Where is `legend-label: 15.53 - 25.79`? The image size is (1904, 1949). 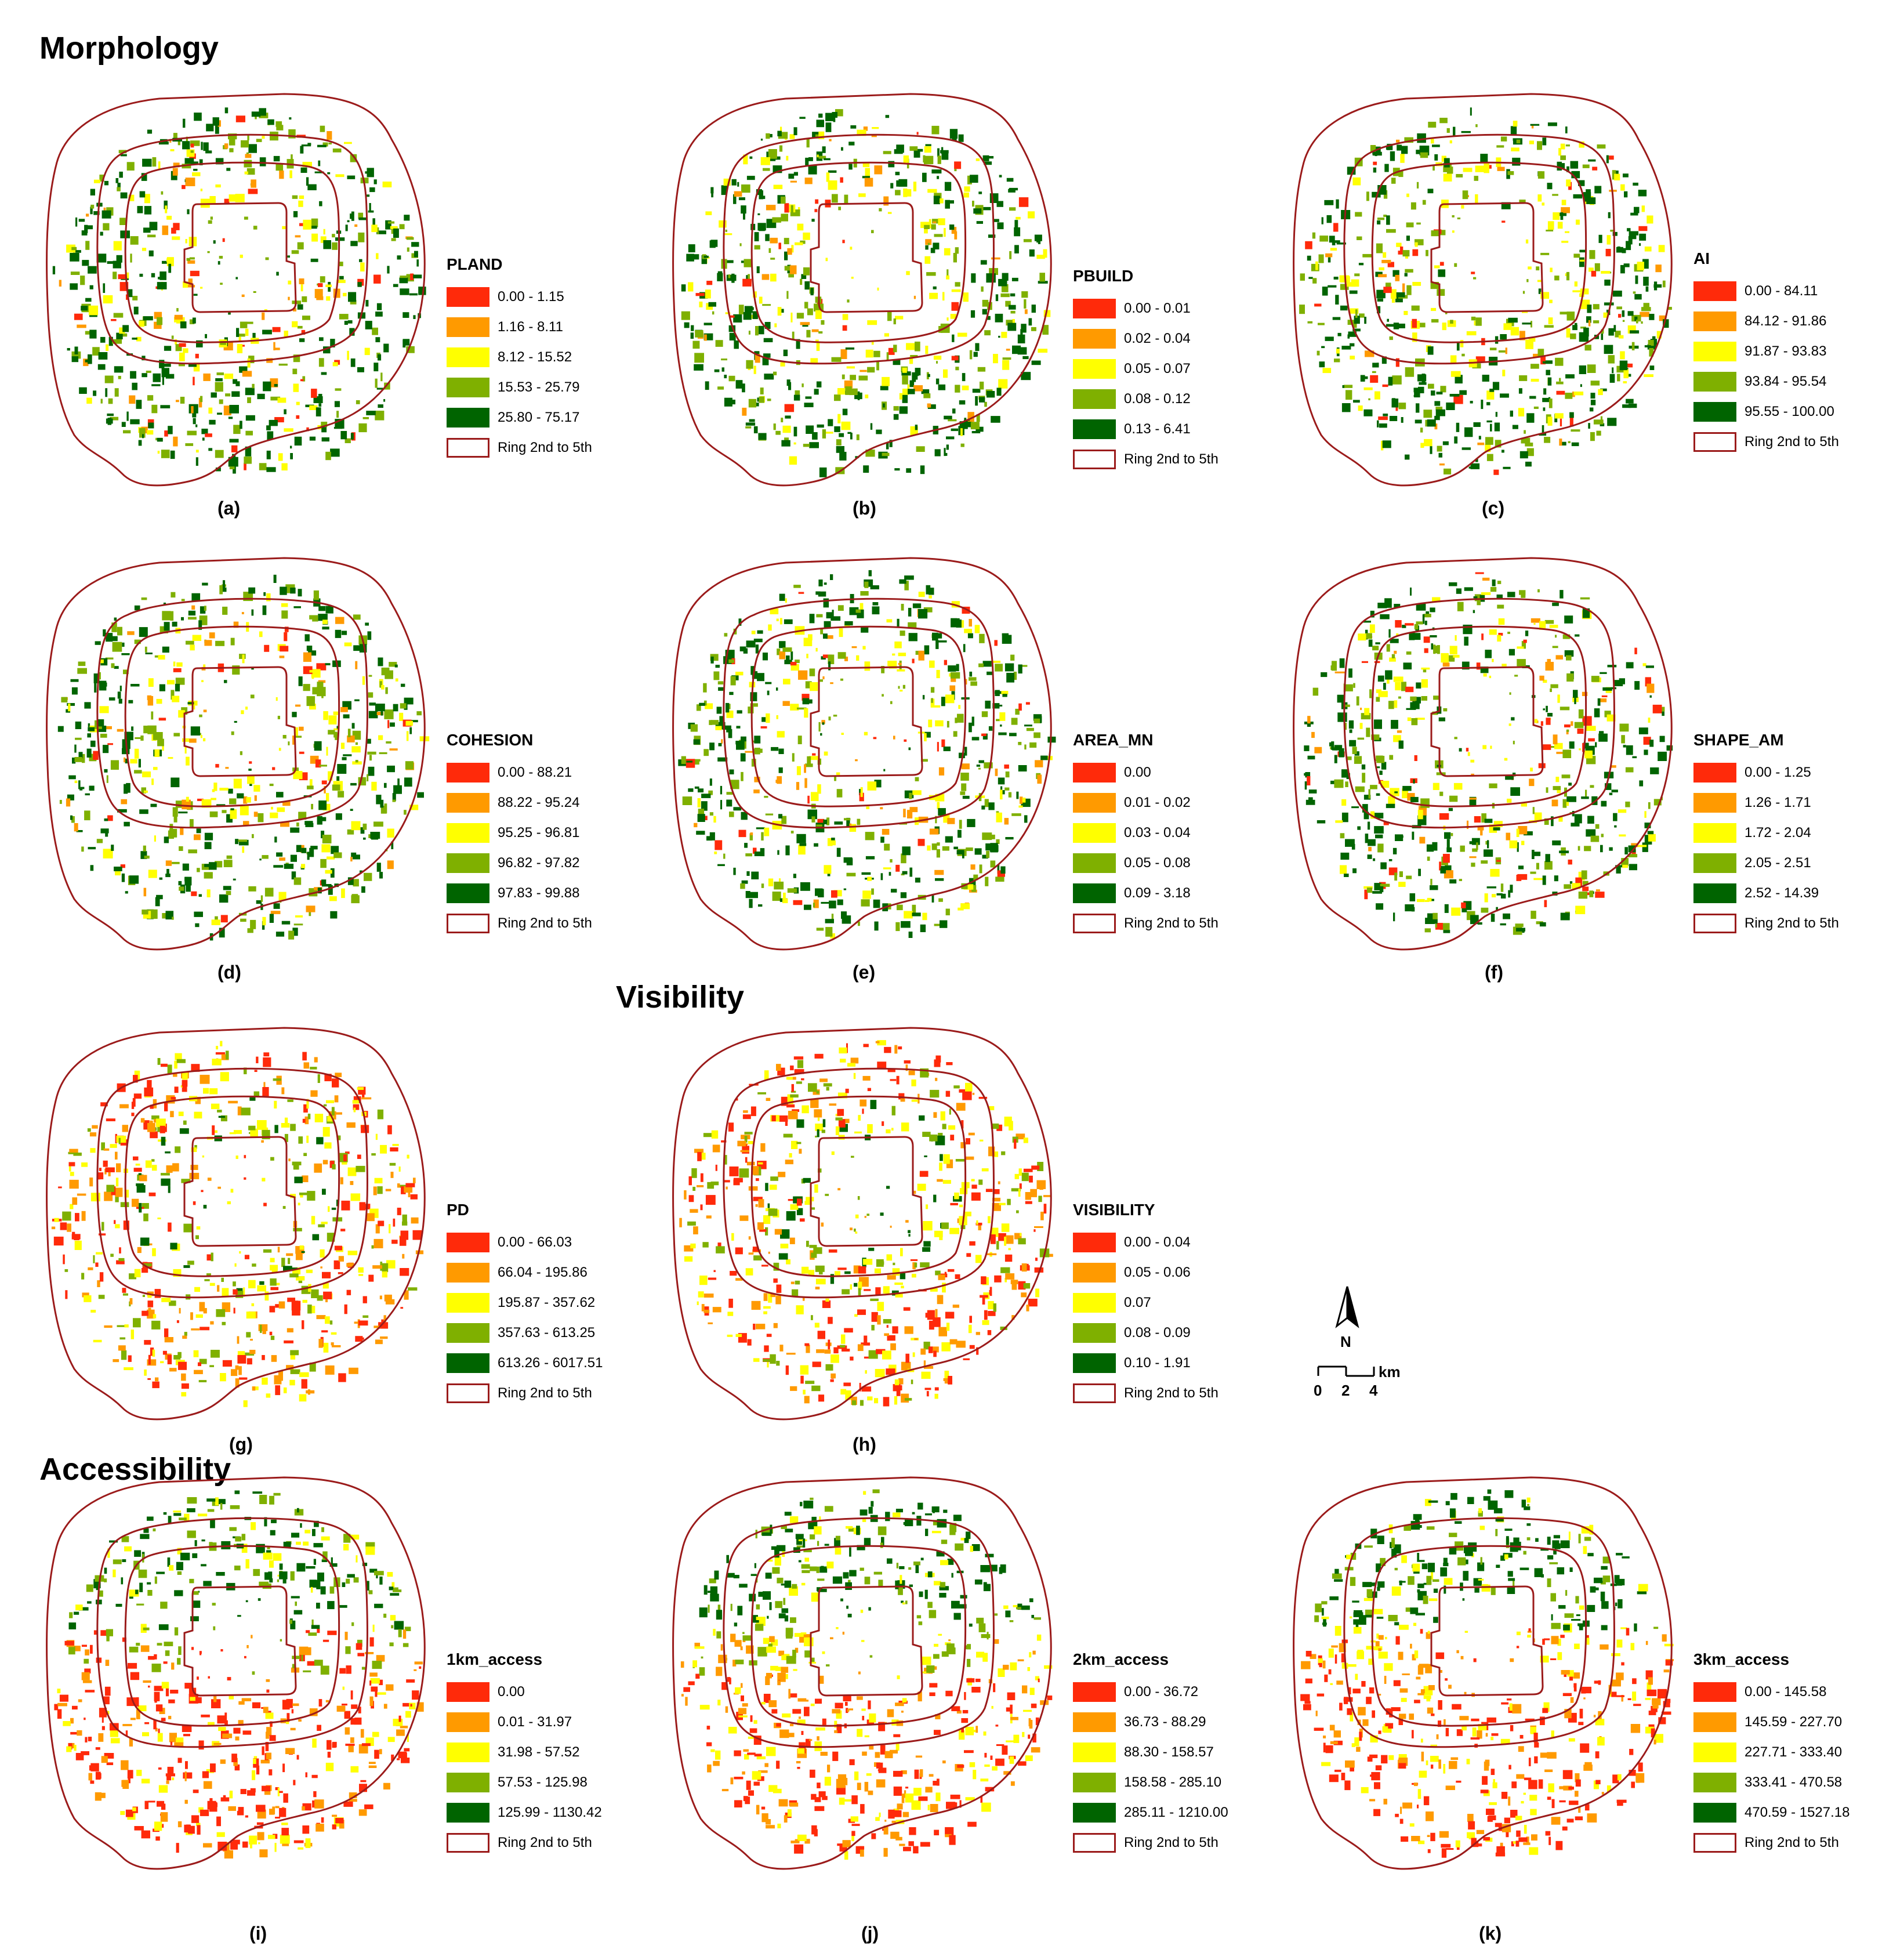 legend-label: 15.53 - 25.79 is located at coordinates (539, 387).